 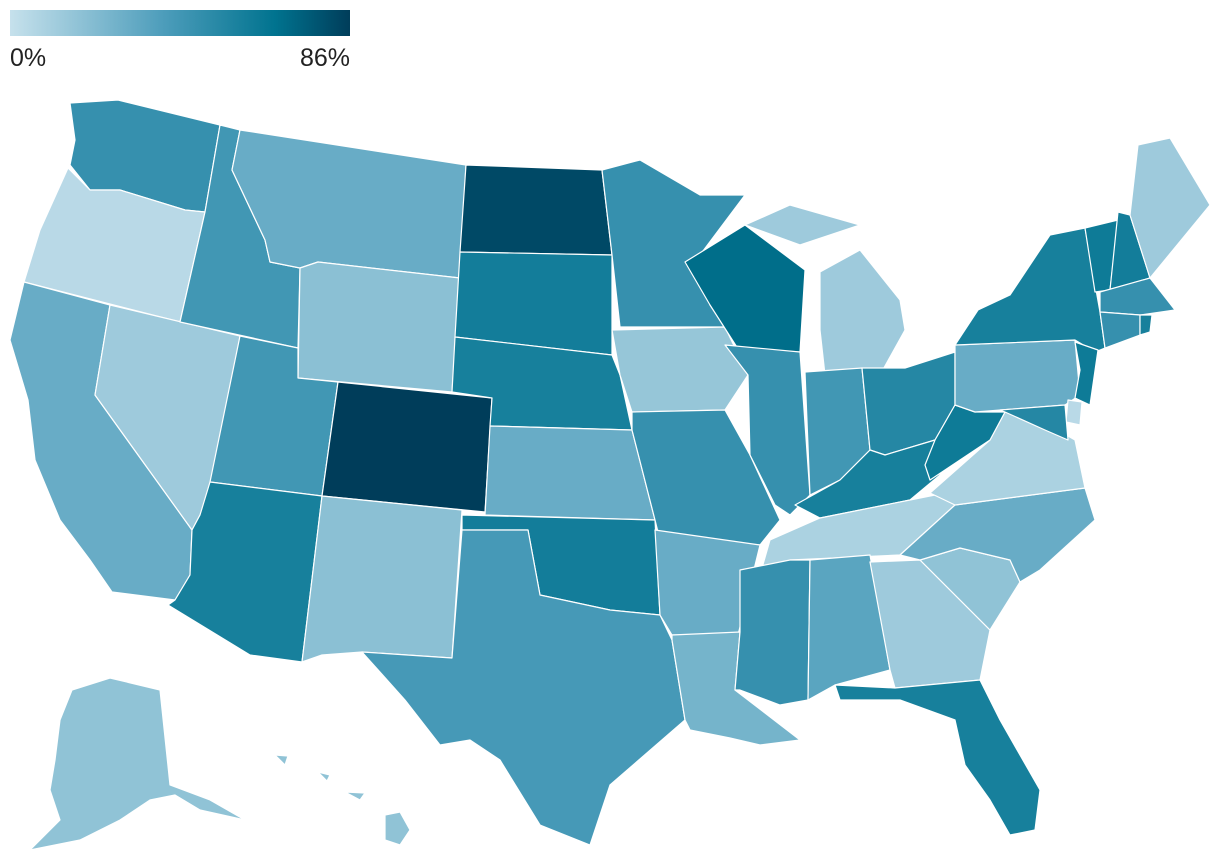 I want to click on state-ks, so click(x=570, y=473).